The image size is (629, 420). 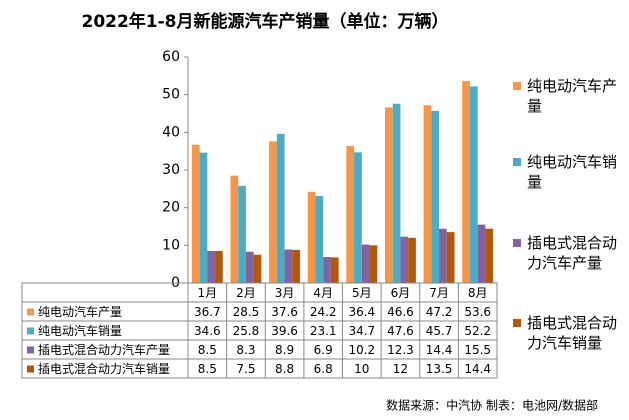 I want to click on table-value: 47.6, so click(x=400, y=331).